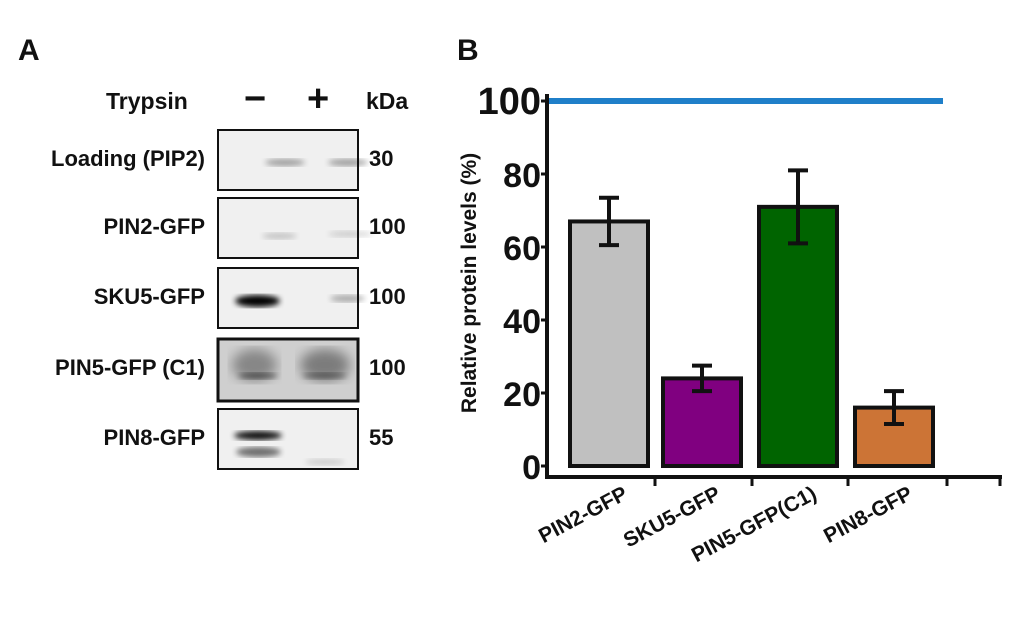 The height and width of the screenshot is (620, 1024). Describe the element at coordinates (522, 249) in the screenshot. I see `y-tick-label: 60` at that location.